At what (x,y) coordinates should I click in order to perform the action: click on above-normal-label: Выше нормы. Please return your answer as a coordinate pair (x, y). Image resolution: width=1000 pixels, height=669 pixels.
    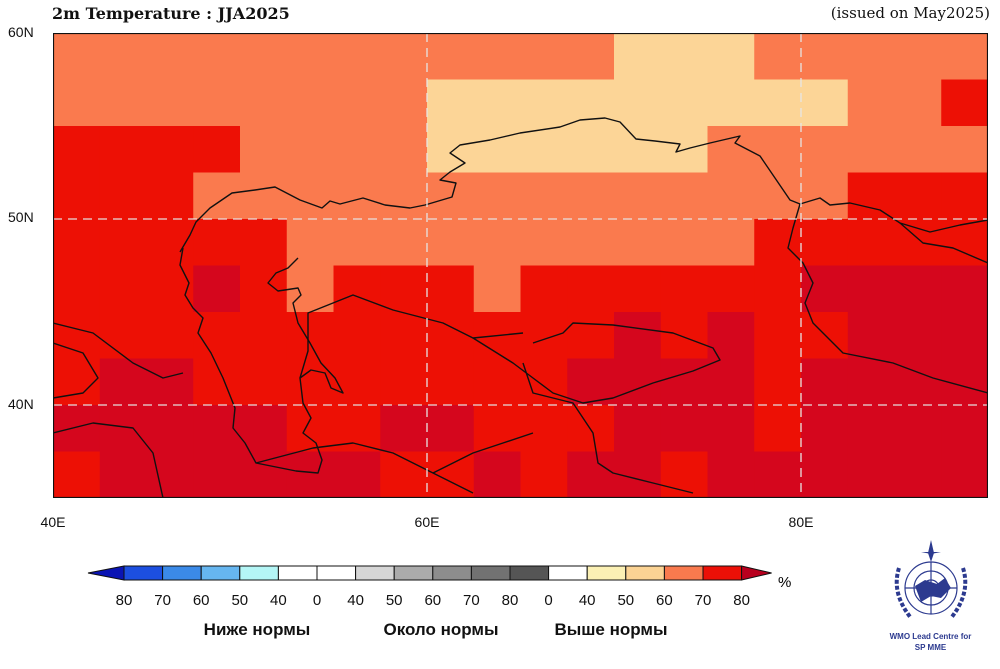
    Looking at the image, I should click on (611, 629).